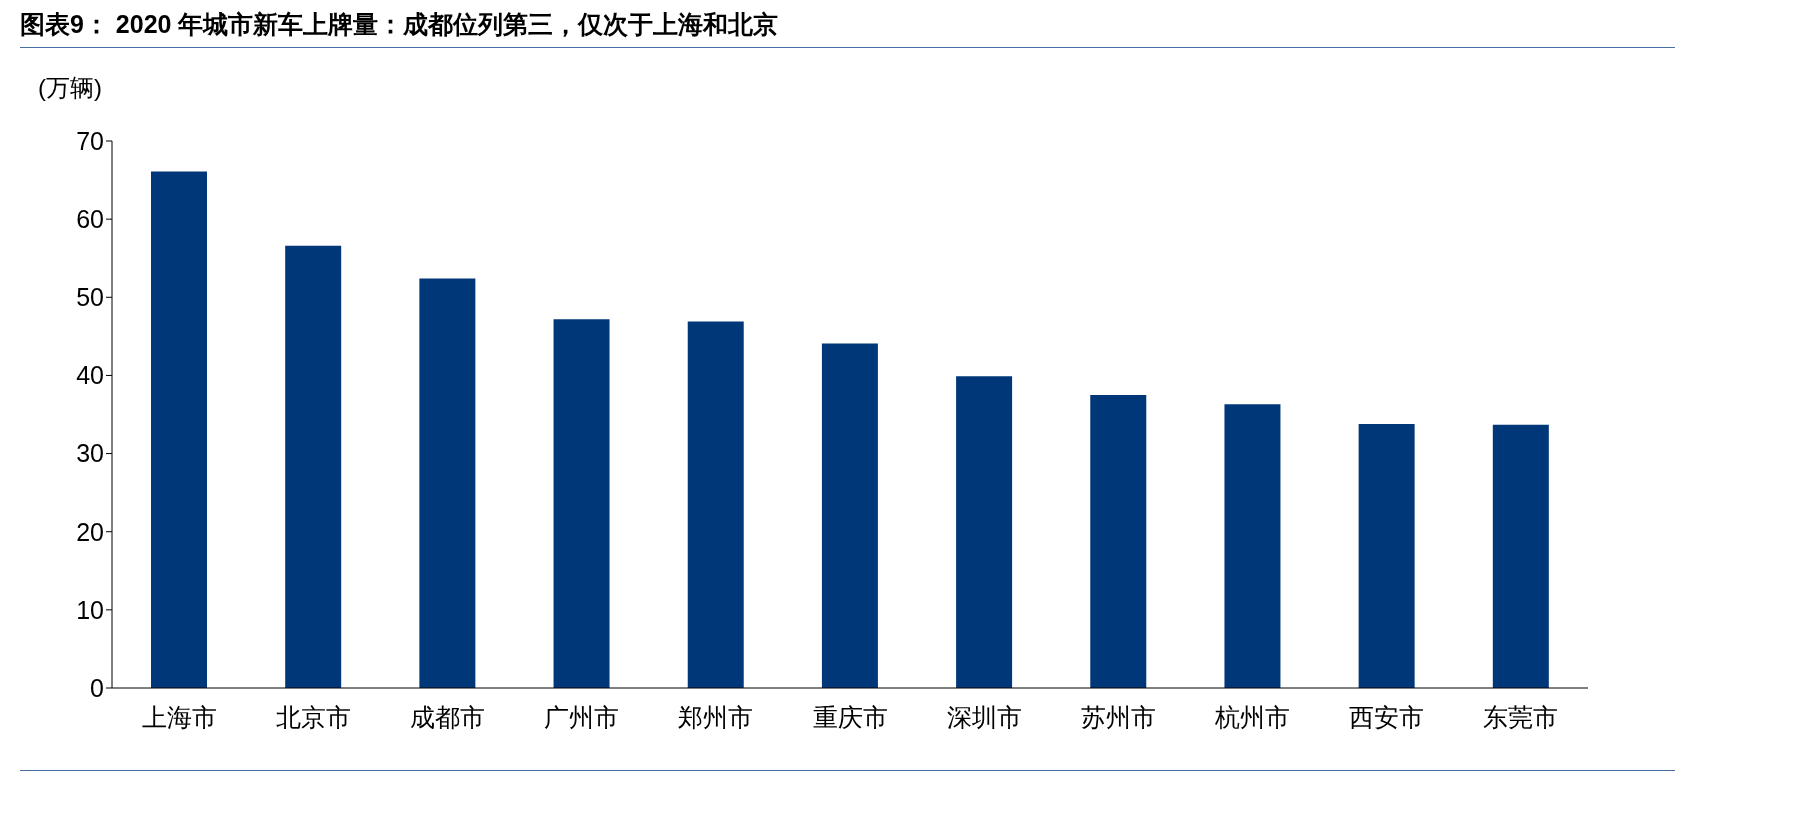 This screenshot has height=816, width=1819. I want to click on y-tick-label: 50, so click(90, 297).